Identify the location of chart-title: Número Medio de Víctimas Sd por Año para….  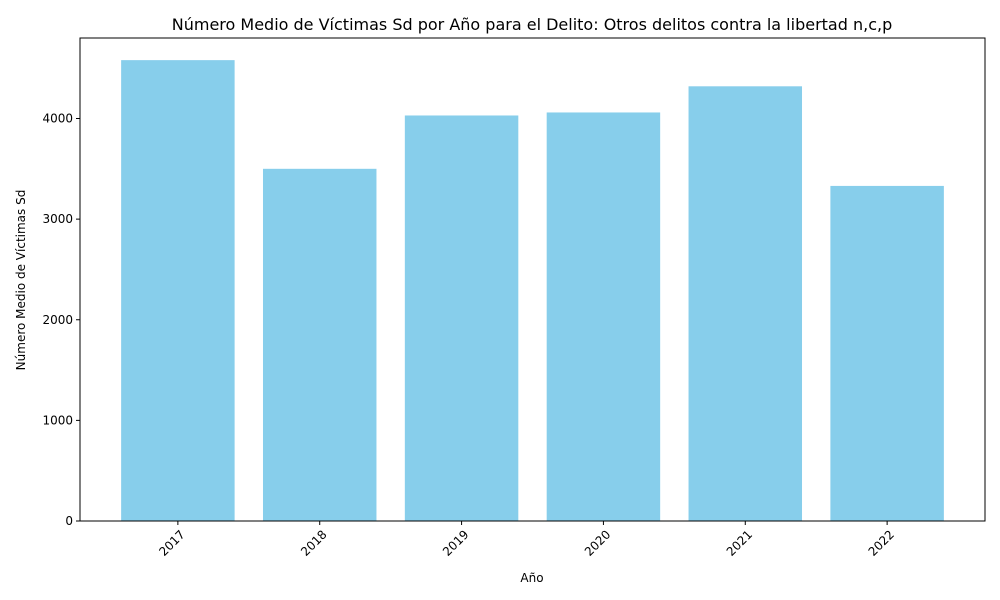
(532, 24).